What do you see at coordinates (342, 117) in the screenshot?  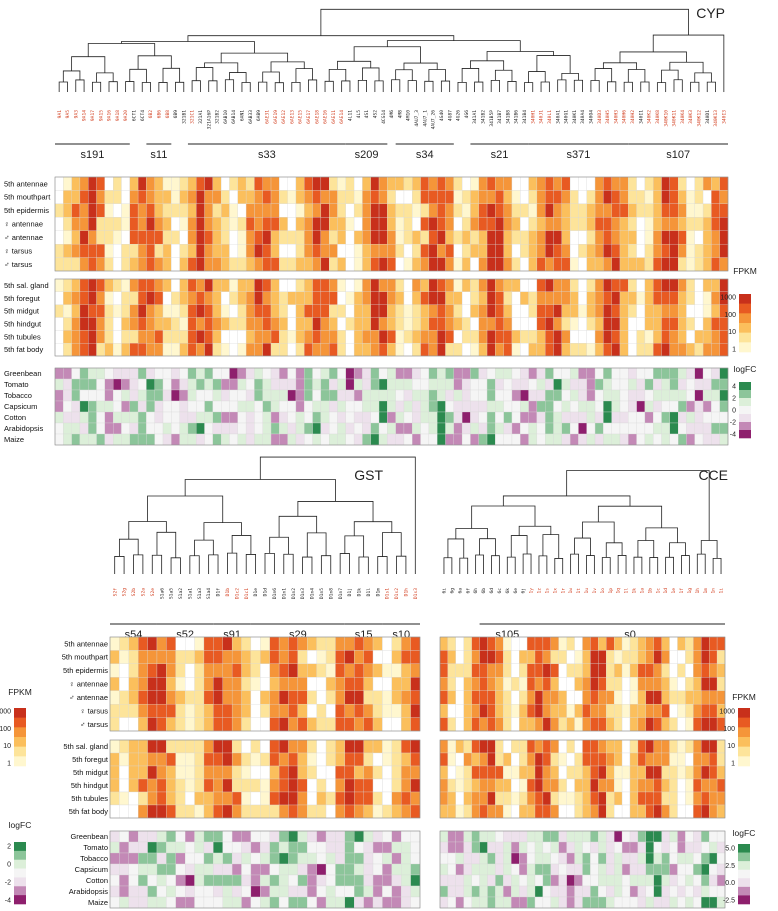 I see `gene-label: 6AE14` at bounding box center [342, 117].